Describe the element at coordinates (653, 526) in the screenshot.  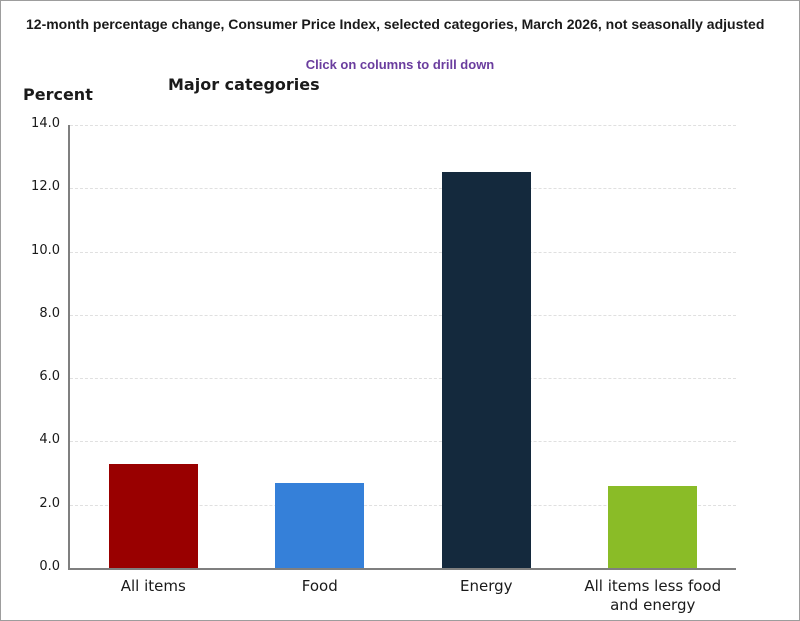
I see `bar-all-items-less-food-and-energy` at that location.